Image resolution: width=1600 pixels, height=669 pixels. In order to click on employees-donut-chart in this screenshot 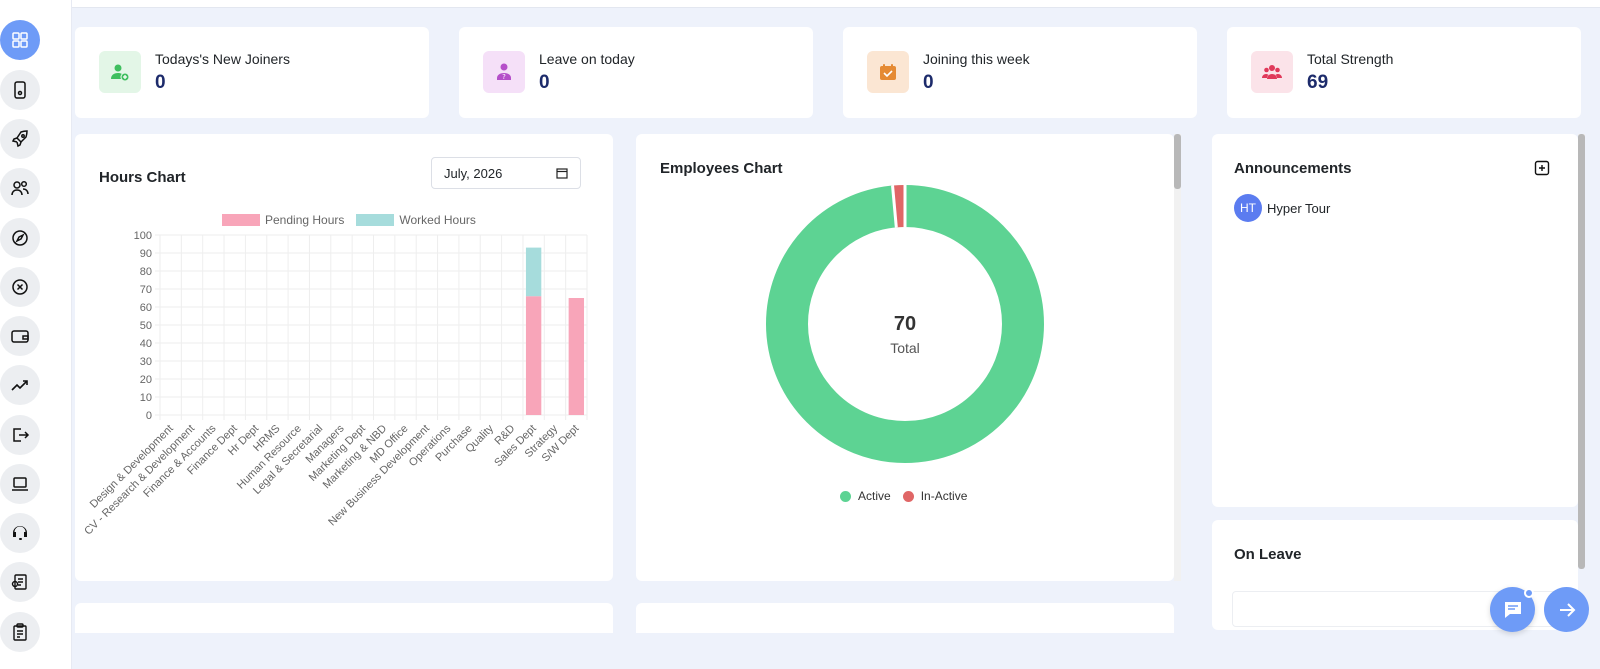, I will do `click(905, 324)`.